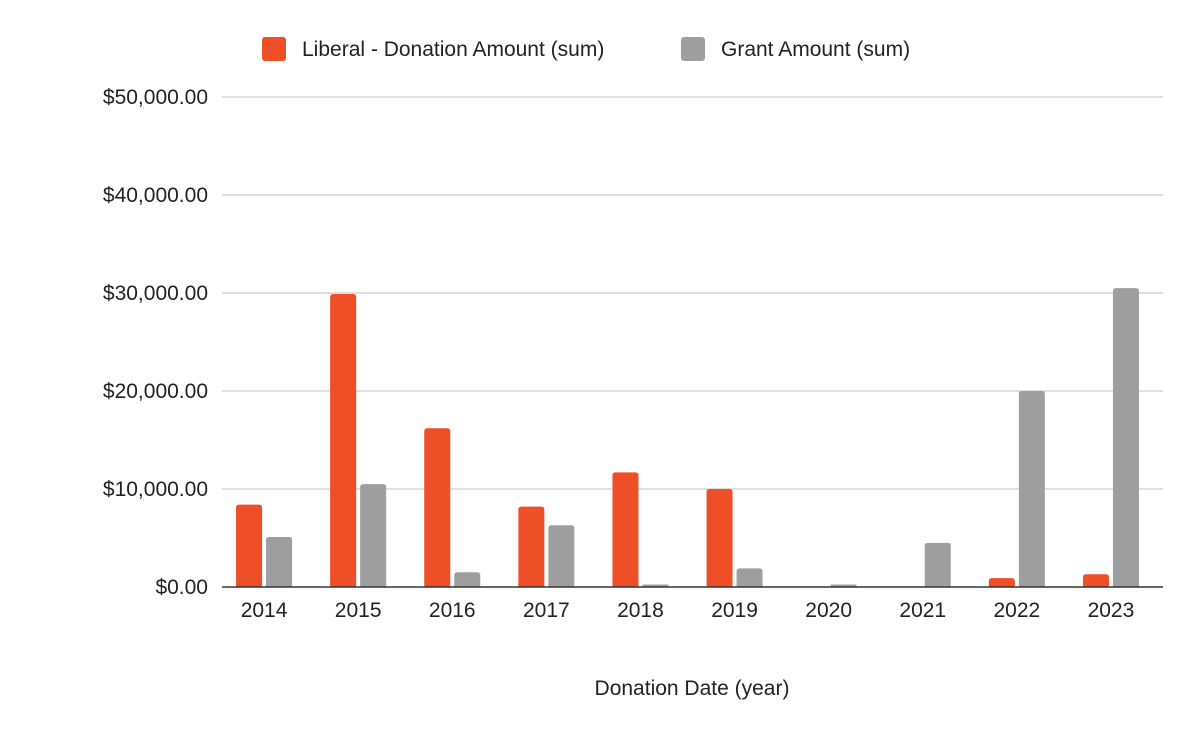 The image size is (1200, 741). What do you see at coordinates (155, 293) in the screenshot?
I see `y-tick-label: $30,000.00` at bounding box center [155, 293].